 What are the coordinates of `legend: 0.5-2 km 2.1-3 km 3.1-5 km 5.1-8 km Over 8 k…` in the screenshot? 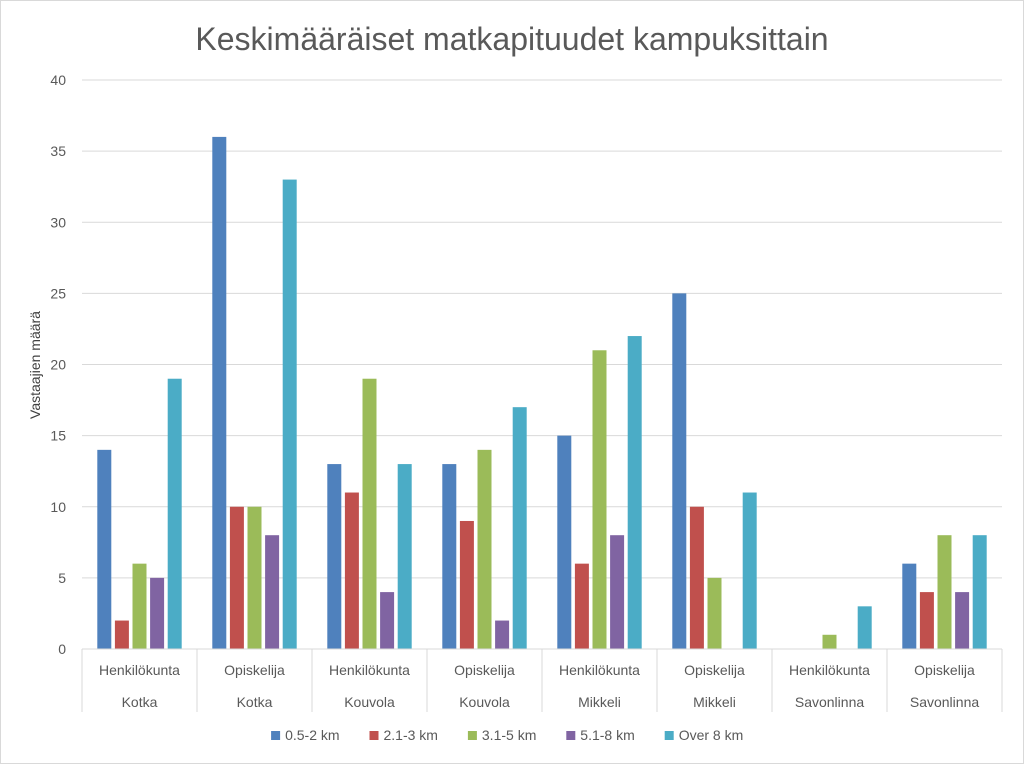 It's located at (507, 735).